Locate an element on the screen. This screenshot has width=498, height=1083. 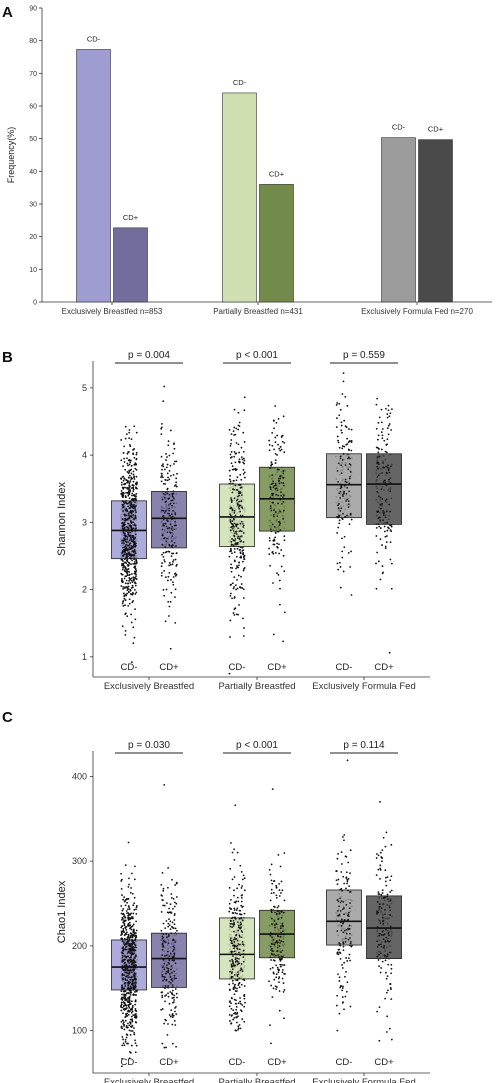
subgroup-label: CD+ is located at coordinates (169, 1062).